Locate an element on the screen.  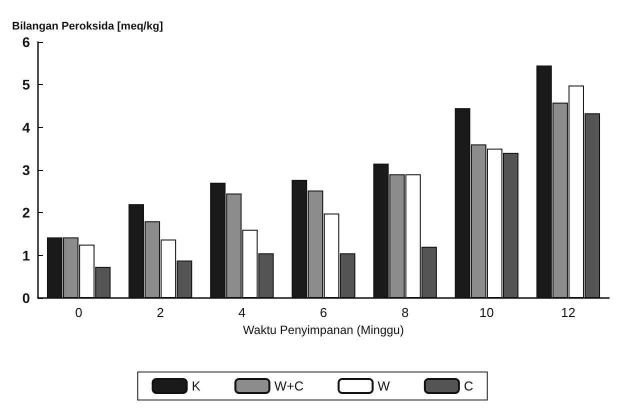
x-tick-label: 8 is located at coordinates (405, 312).